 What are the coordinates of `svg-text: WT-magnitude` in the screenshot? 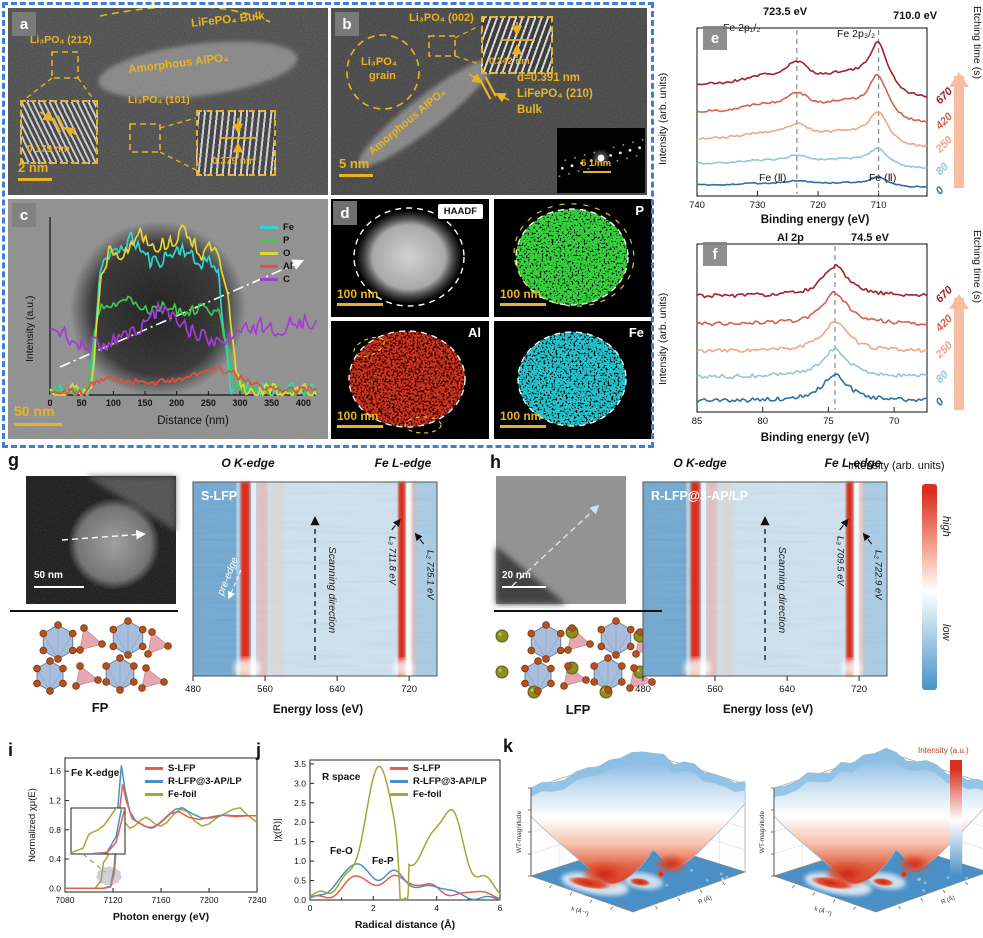 It's located at (519, 831).